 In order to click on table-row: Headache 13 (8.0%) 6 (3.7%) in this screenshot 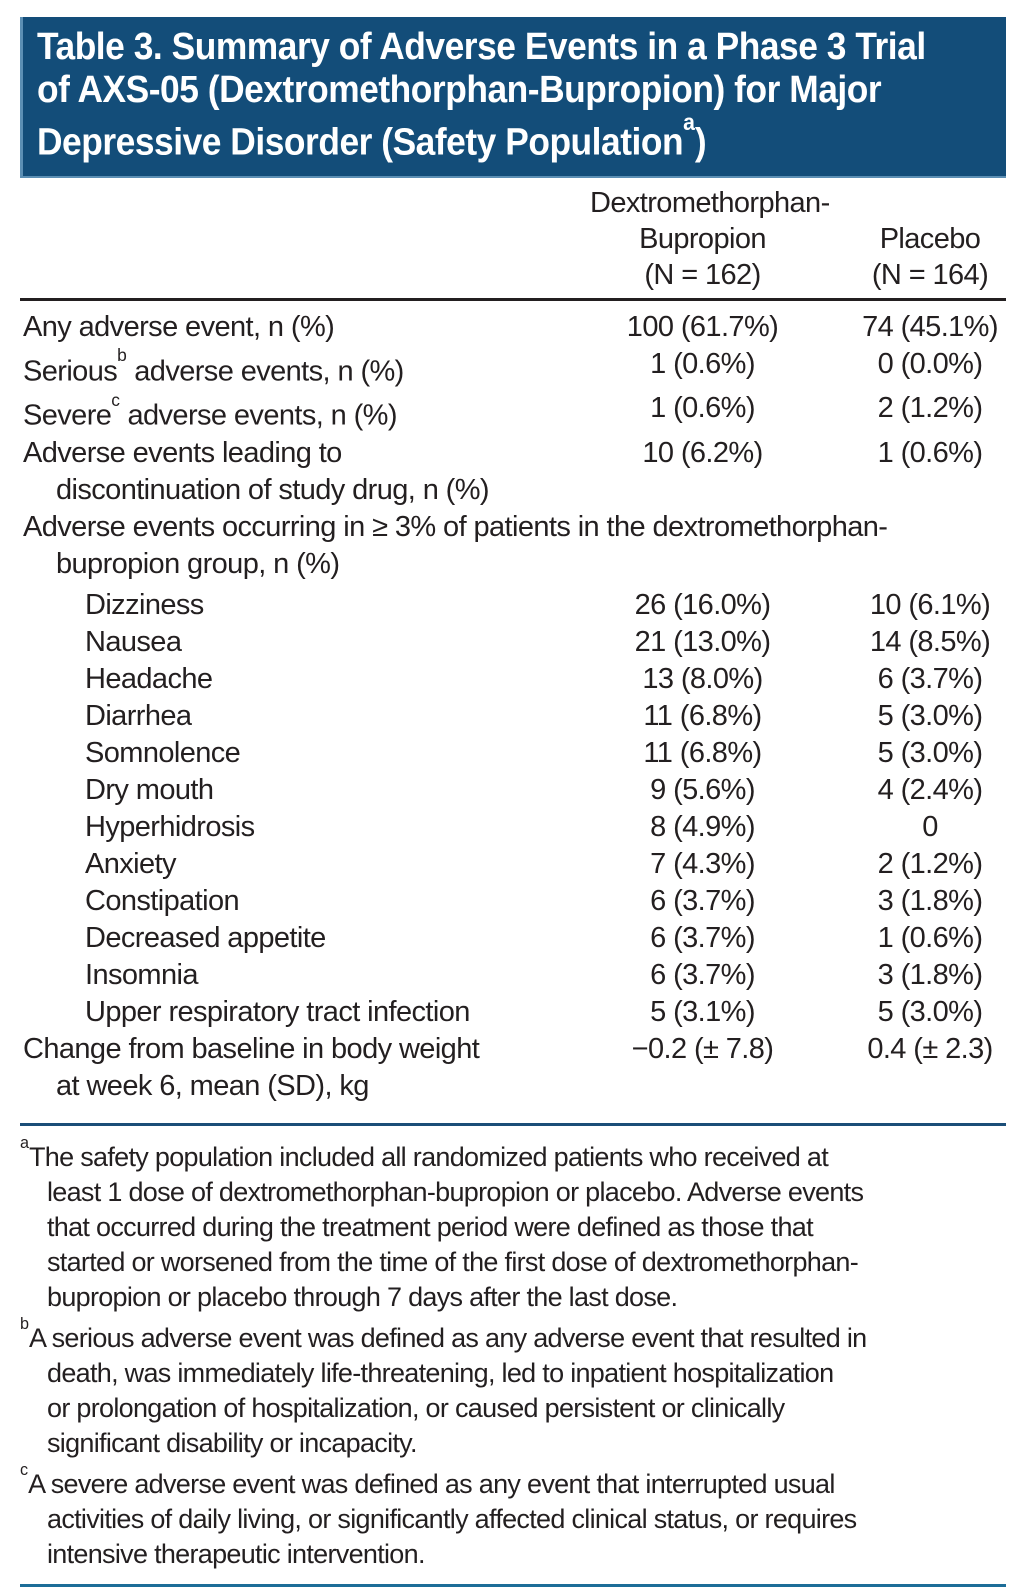, I will do `click(513, 679)`.